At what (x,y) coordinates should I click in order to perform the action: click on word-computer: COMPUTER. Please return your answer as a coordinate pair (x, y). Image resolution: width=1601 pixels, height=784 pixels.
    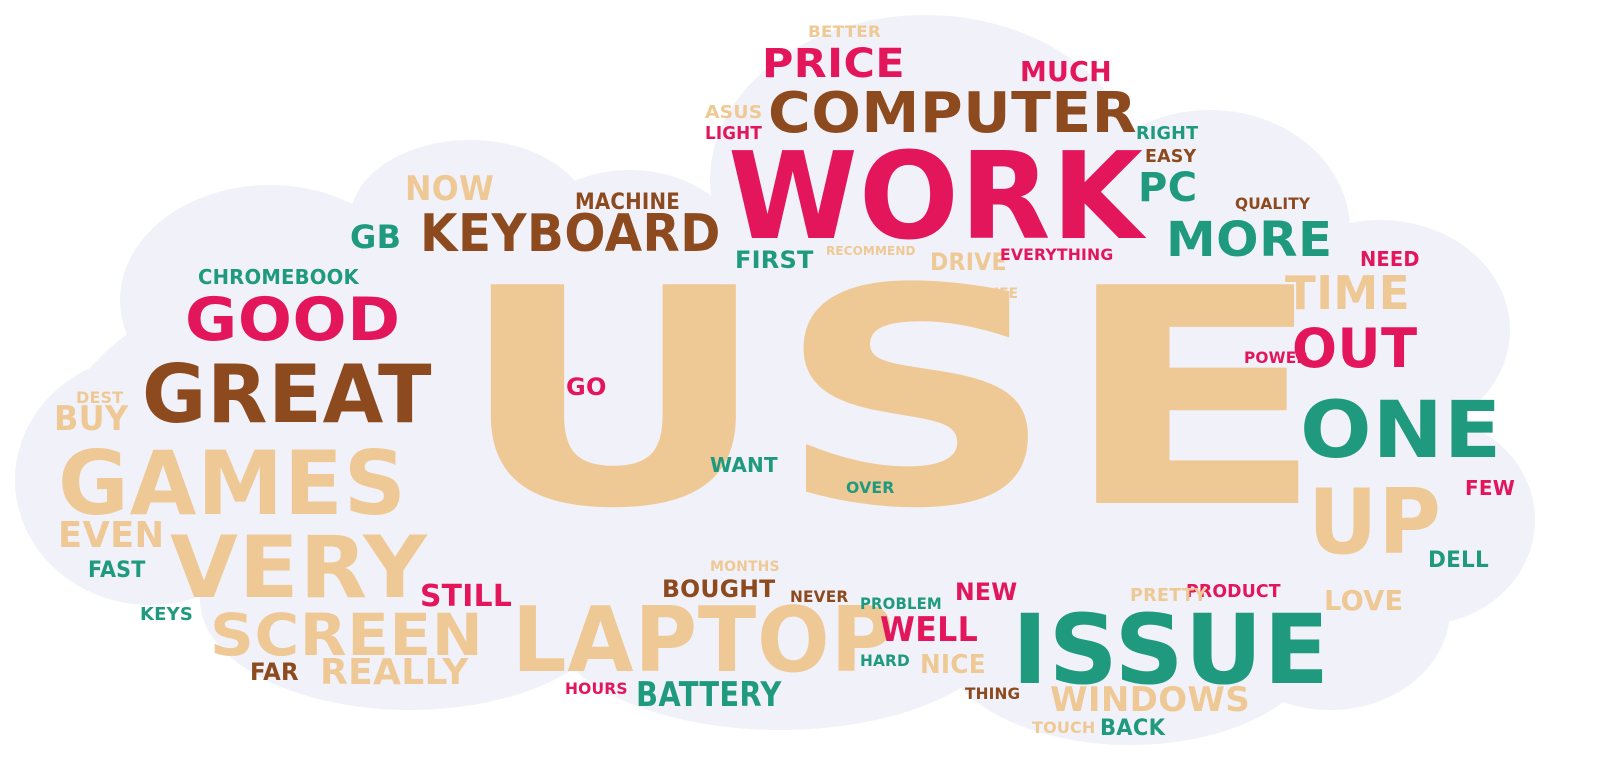
    Looking at the image, I should click on (953, 113).